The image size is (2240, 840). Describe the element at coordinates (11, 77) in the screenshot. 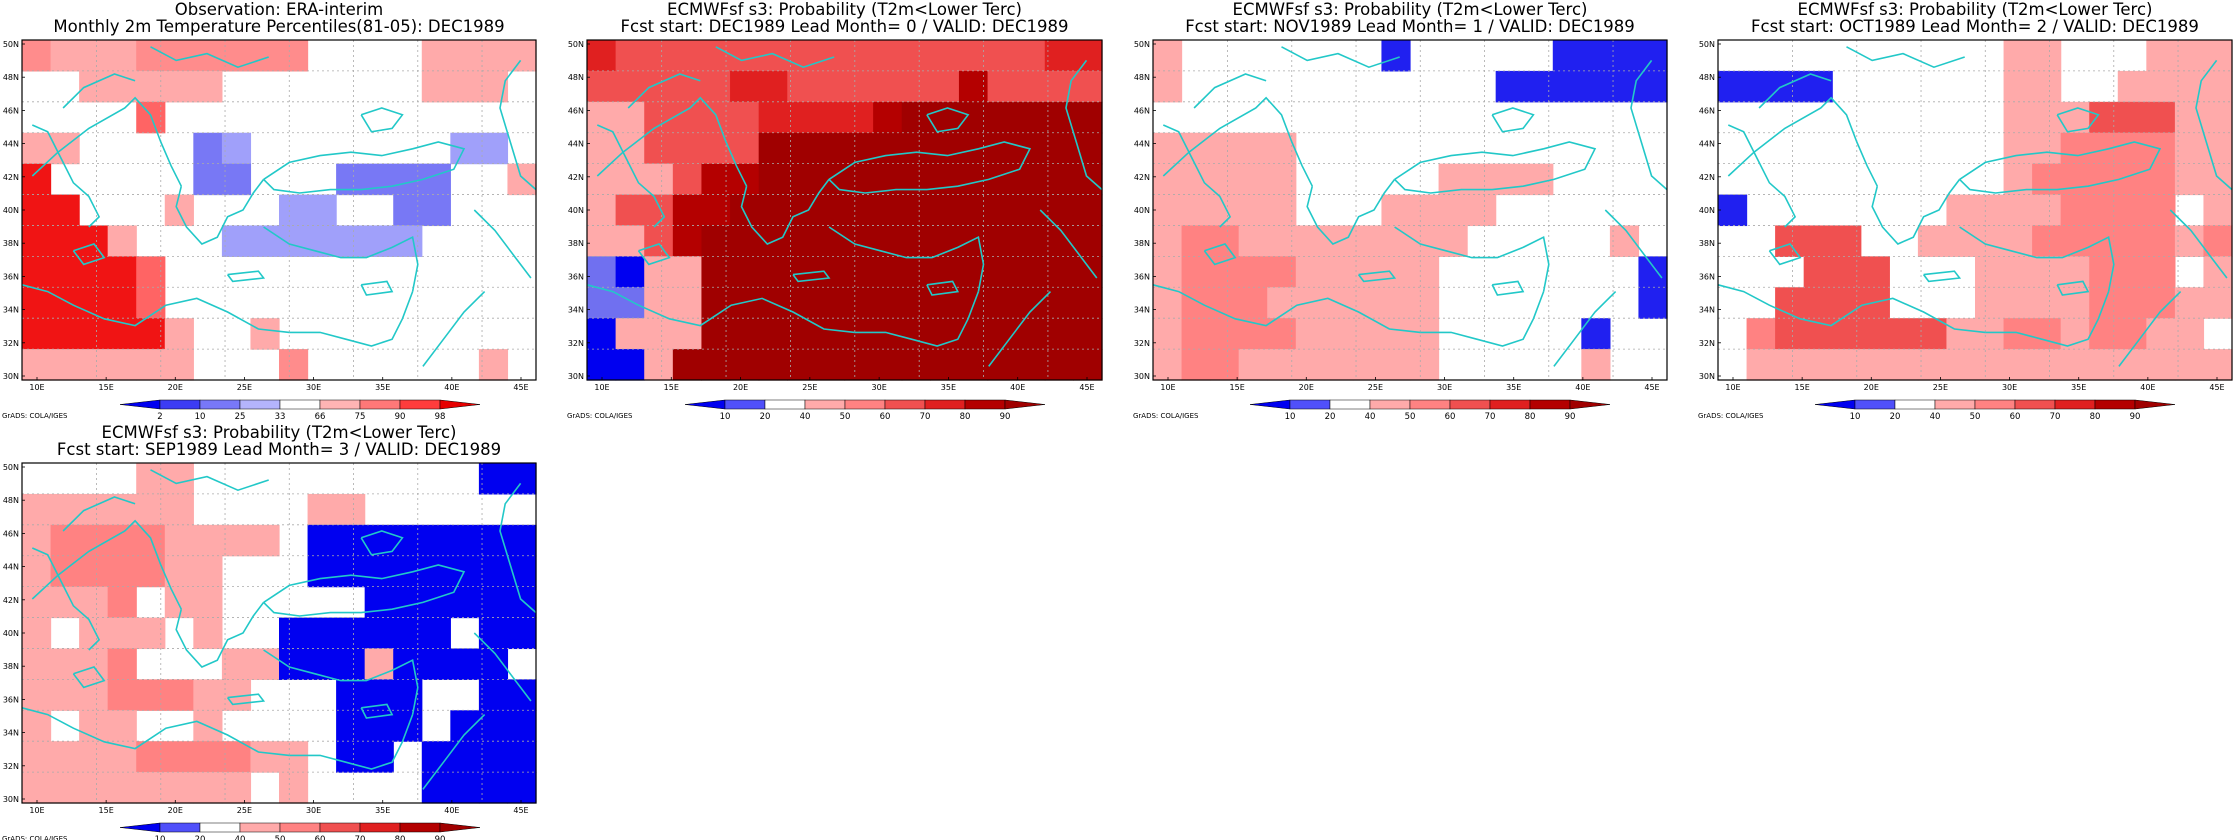

I see `lat-tick-label: 48N` at that location.